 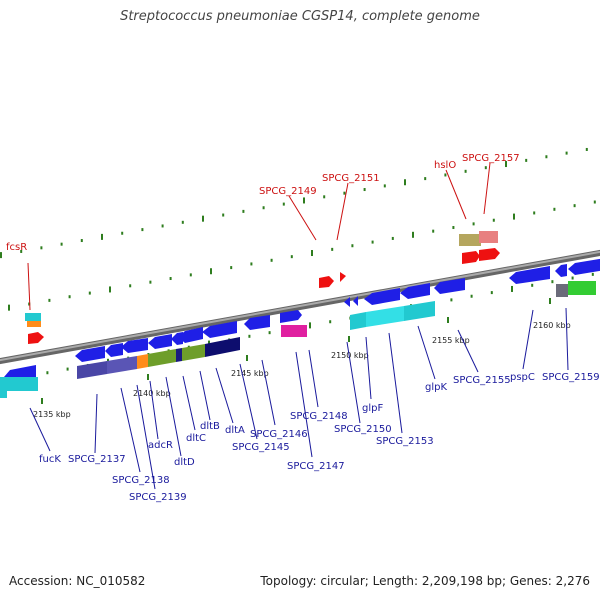 I want to click on gene-label-SPCG_2137: SPCG_2137, so click(x=97, y=459).